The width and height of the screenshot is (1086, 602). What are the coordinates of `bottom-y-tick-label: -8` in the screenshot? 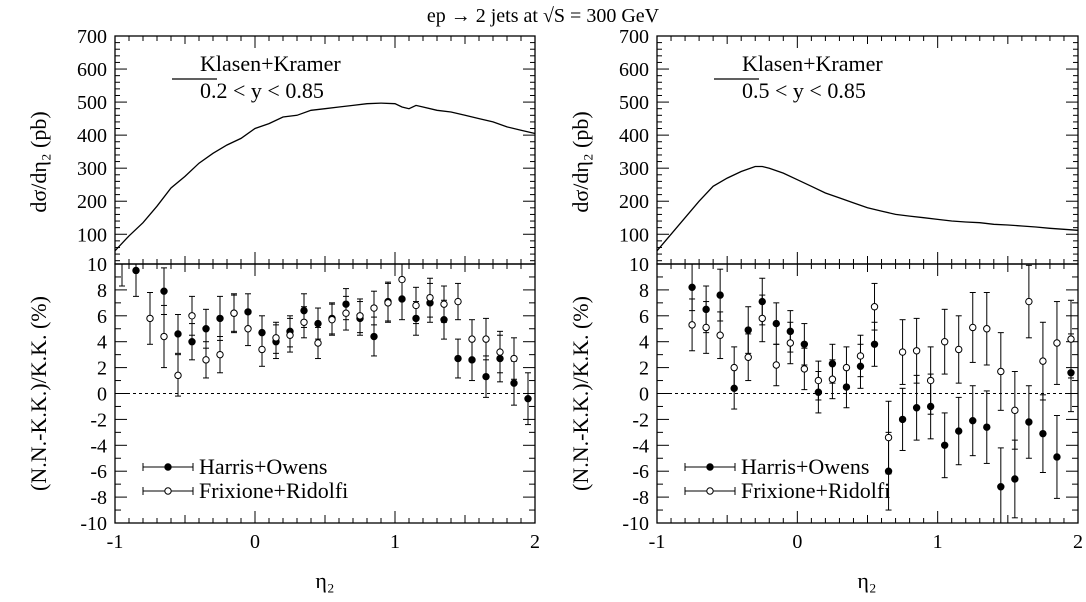 It's located at (640, 498).